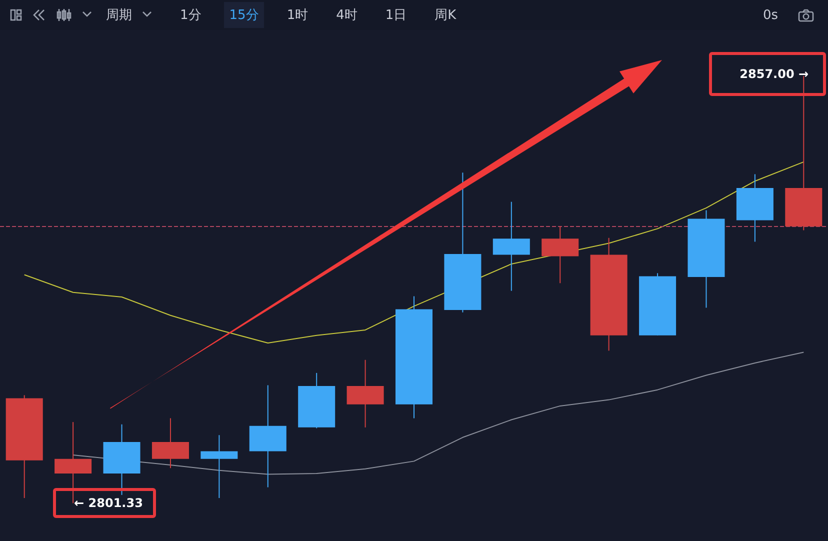 This screenshot has width=828, height=541. What do you see at coordinates (190, 16) in the screenshot?
I see `annotation: 1分` at bounding box center [190, 16].